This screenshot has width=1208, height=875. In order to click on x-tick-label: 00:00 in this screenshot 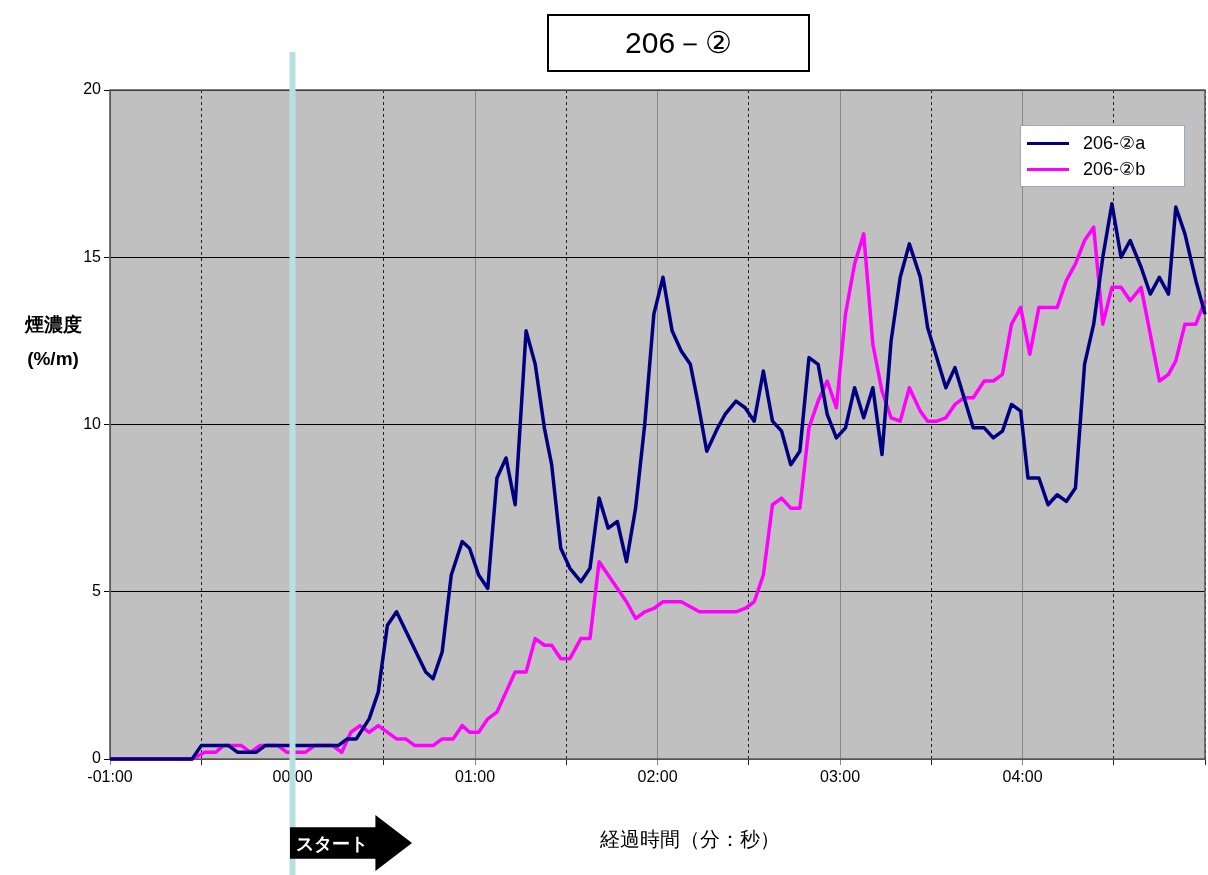, I will do `click(292, 777)`.